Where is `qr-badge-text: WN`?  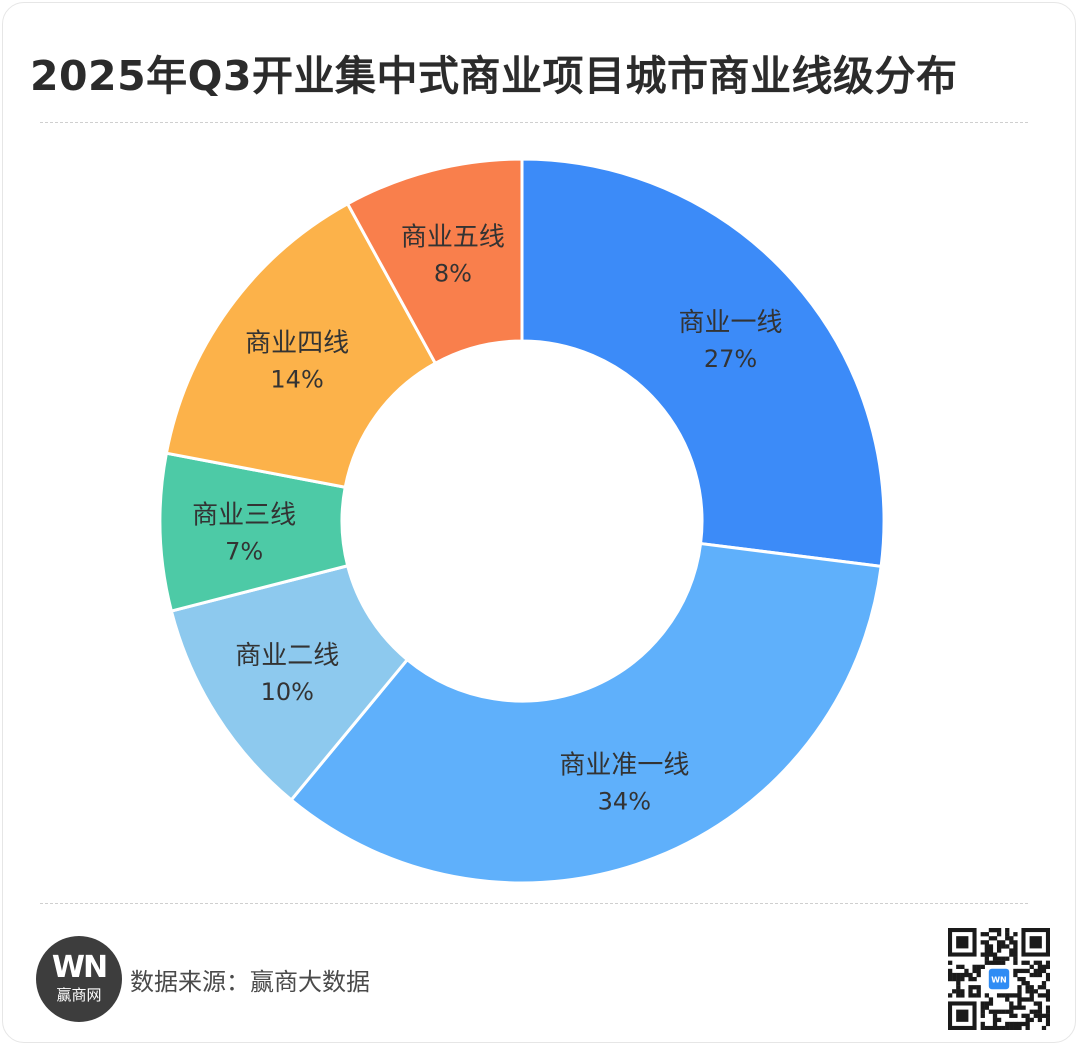 qr-badge-text: WN is located at coordinates (999, 979).